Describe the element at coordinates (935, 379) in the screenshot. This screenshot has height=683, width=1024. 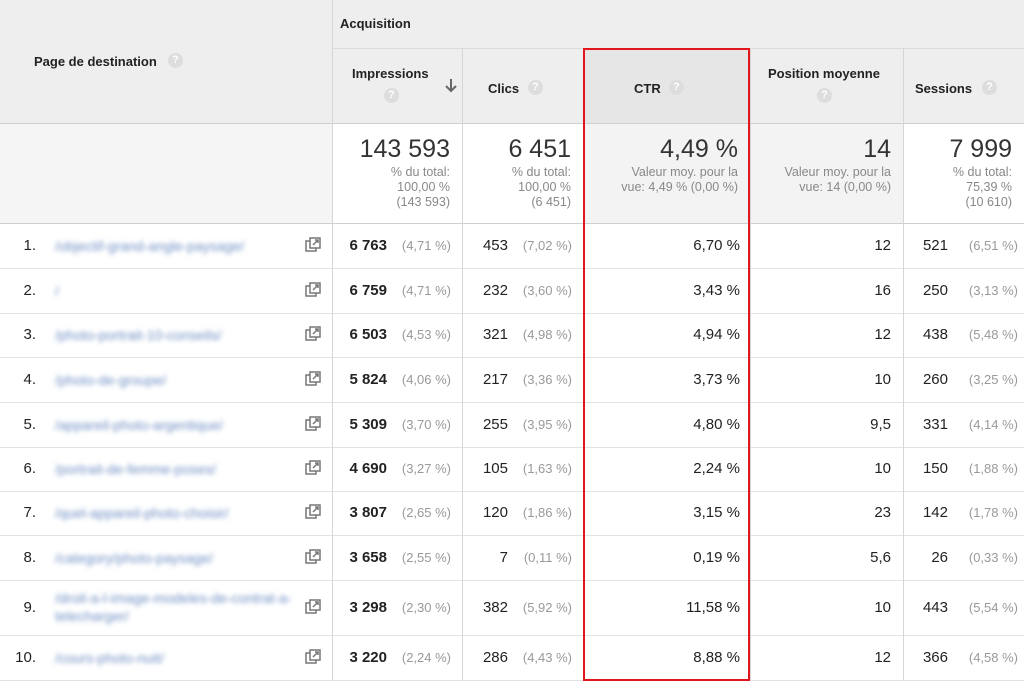
I see `sessions: 260` at that location.